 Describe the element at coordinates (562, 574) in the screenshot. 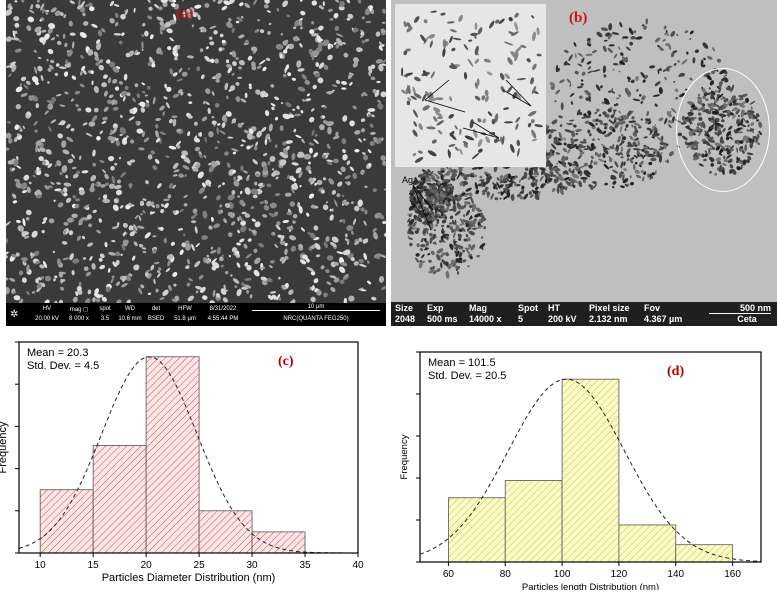

I see `x-tick-label: 100` at that location.